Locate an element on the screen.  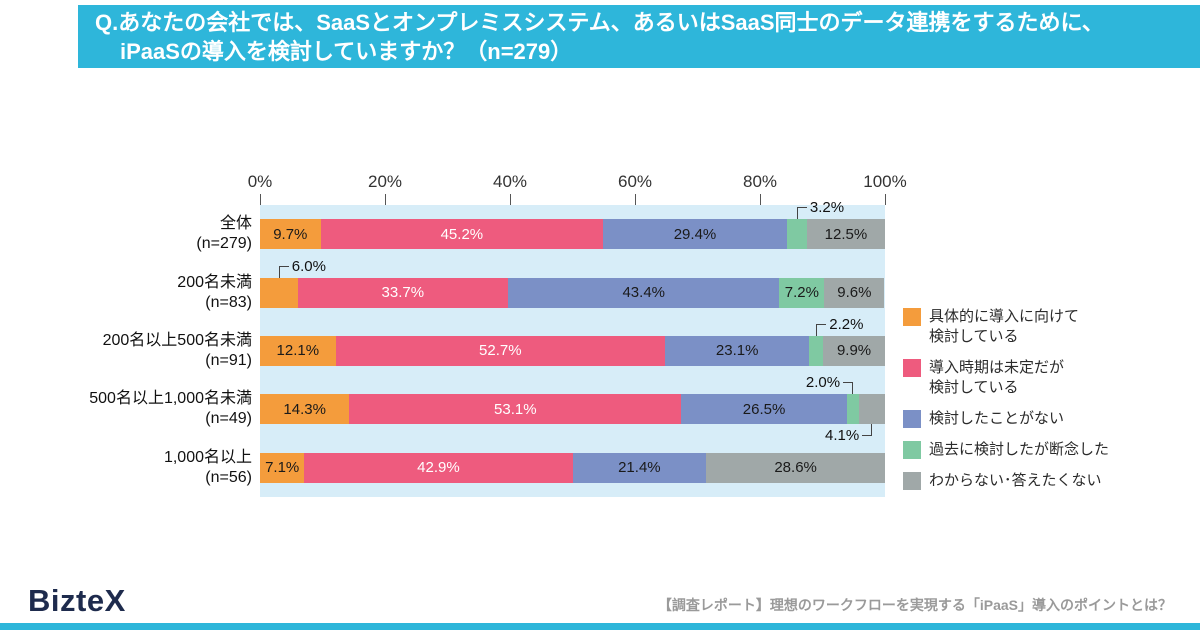
bar-segment: 42.9% is located at coordinates (438, 467).